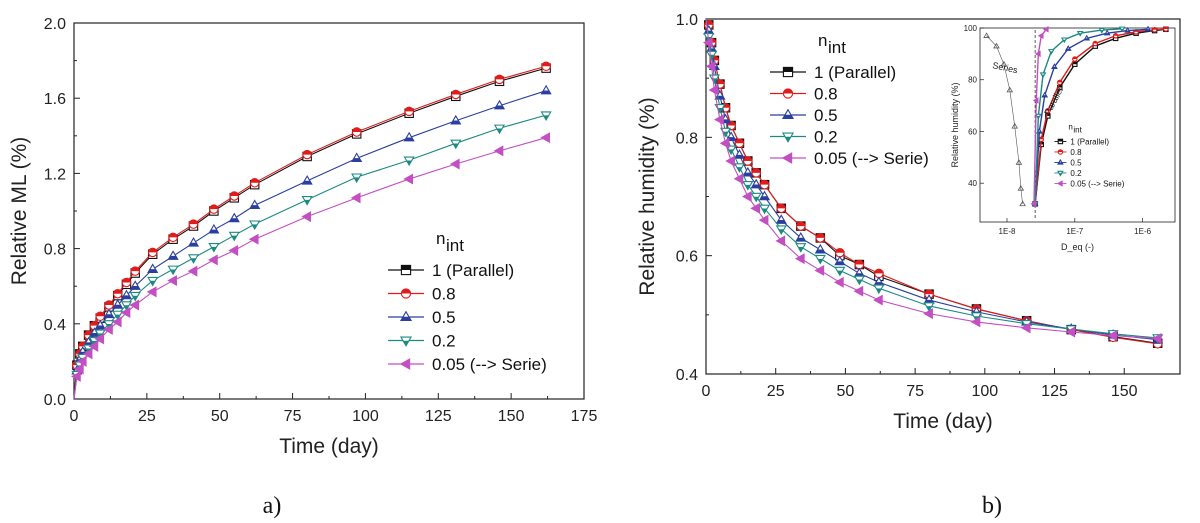 This screenshot has height=523, width=1200. Describe the element at coordinates (787, 158) in the screenshot. I see `legend-marker-b` at that location.